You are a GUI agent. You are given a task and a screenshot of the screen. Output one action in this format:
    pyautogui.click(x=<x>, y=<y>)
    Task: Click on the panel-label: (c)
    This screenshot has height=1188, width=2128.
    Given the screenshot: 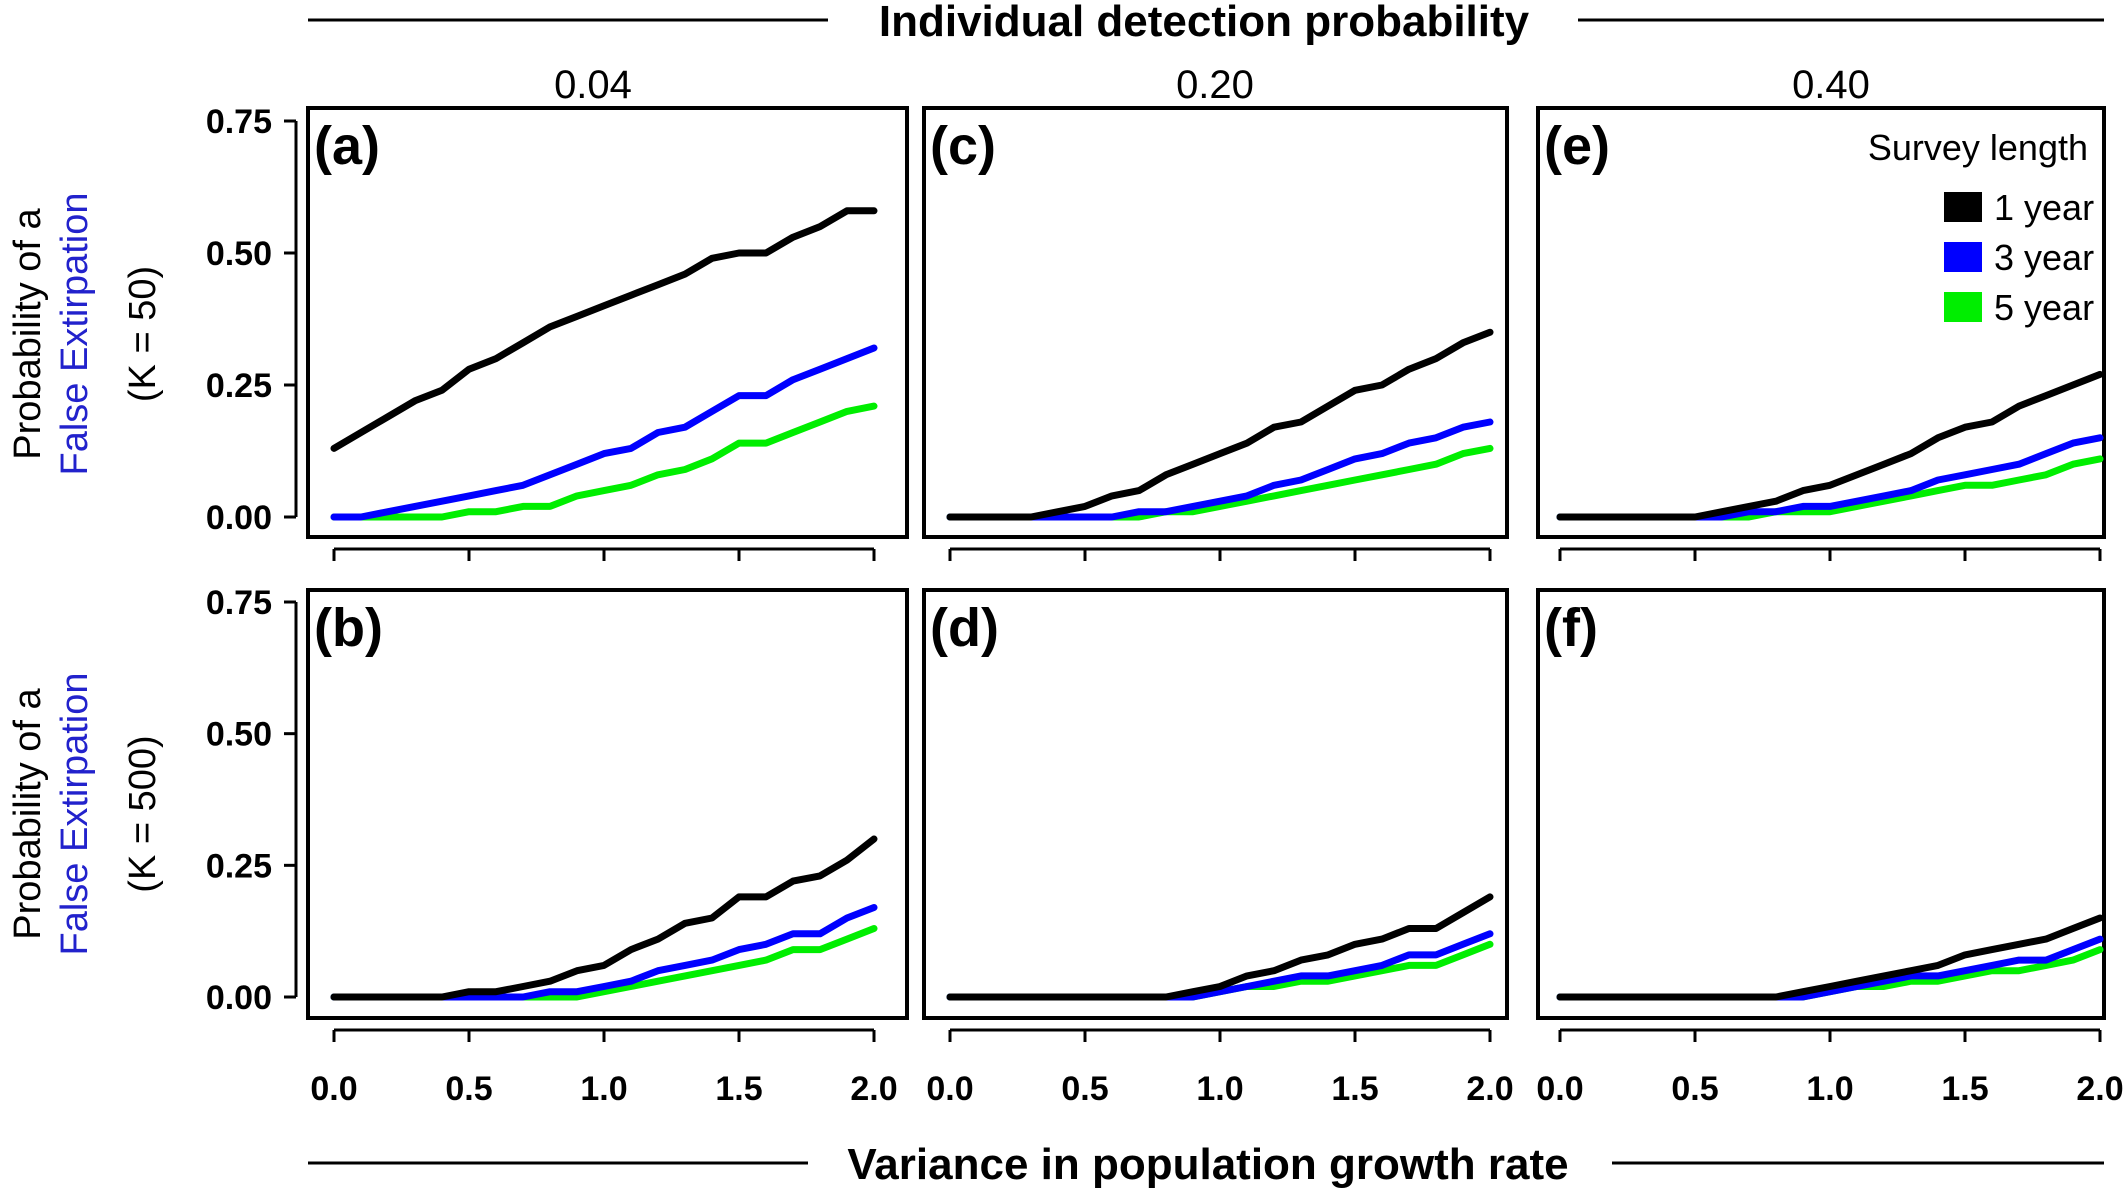 What is the action you would take?
    pyautogui.click(x=963, y=146)
    